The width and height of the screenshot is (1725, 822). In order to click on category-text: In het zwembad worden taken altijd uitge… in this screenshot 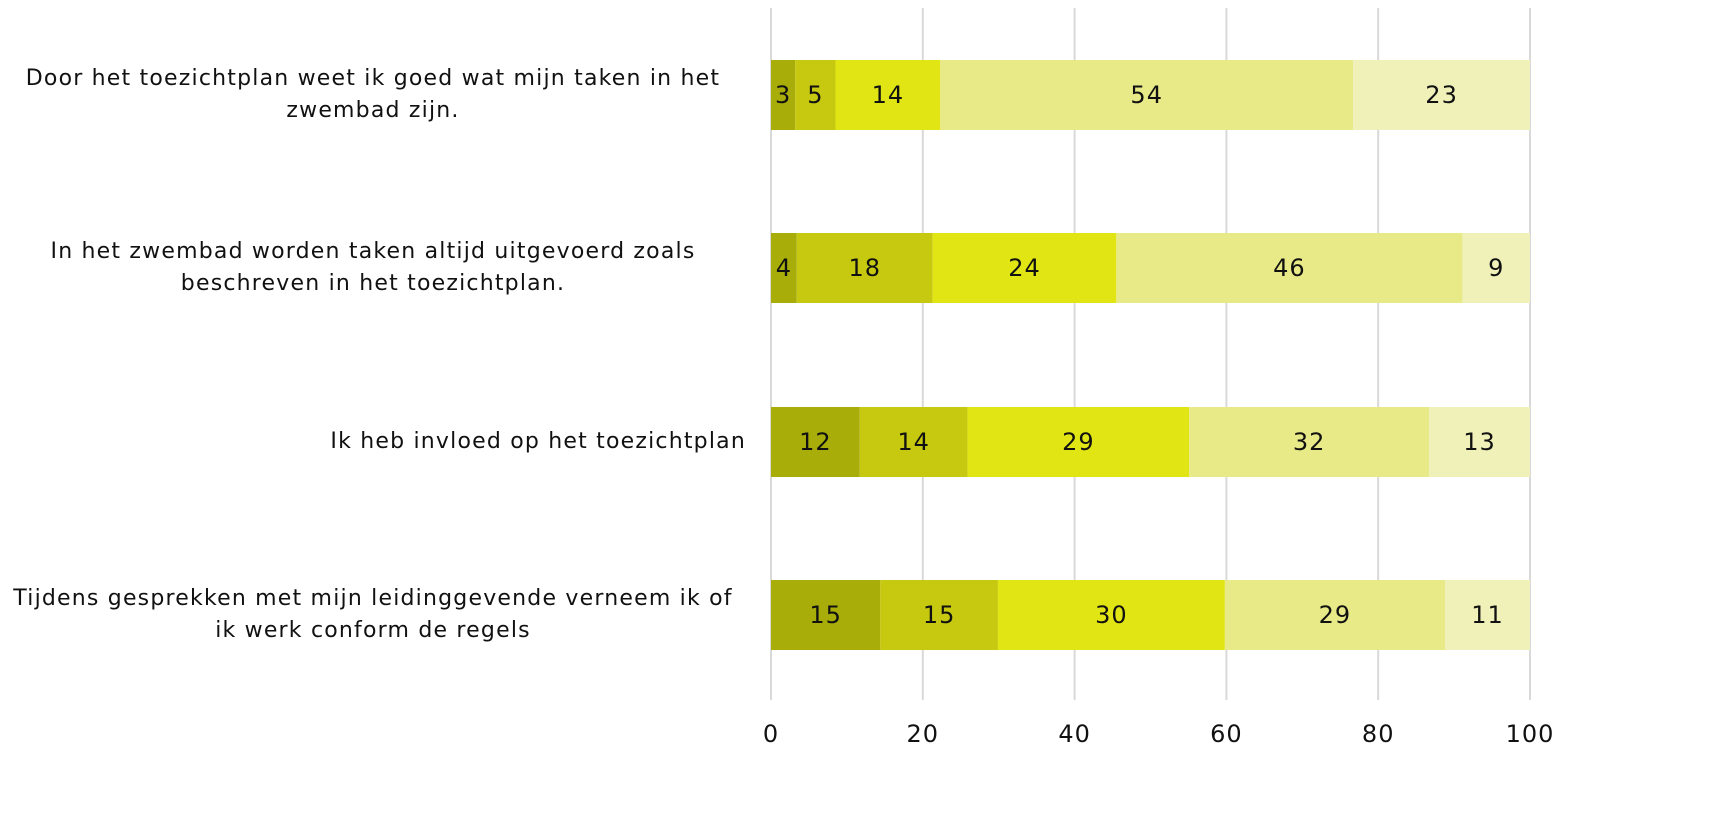, I will do `click(373, 267)`.